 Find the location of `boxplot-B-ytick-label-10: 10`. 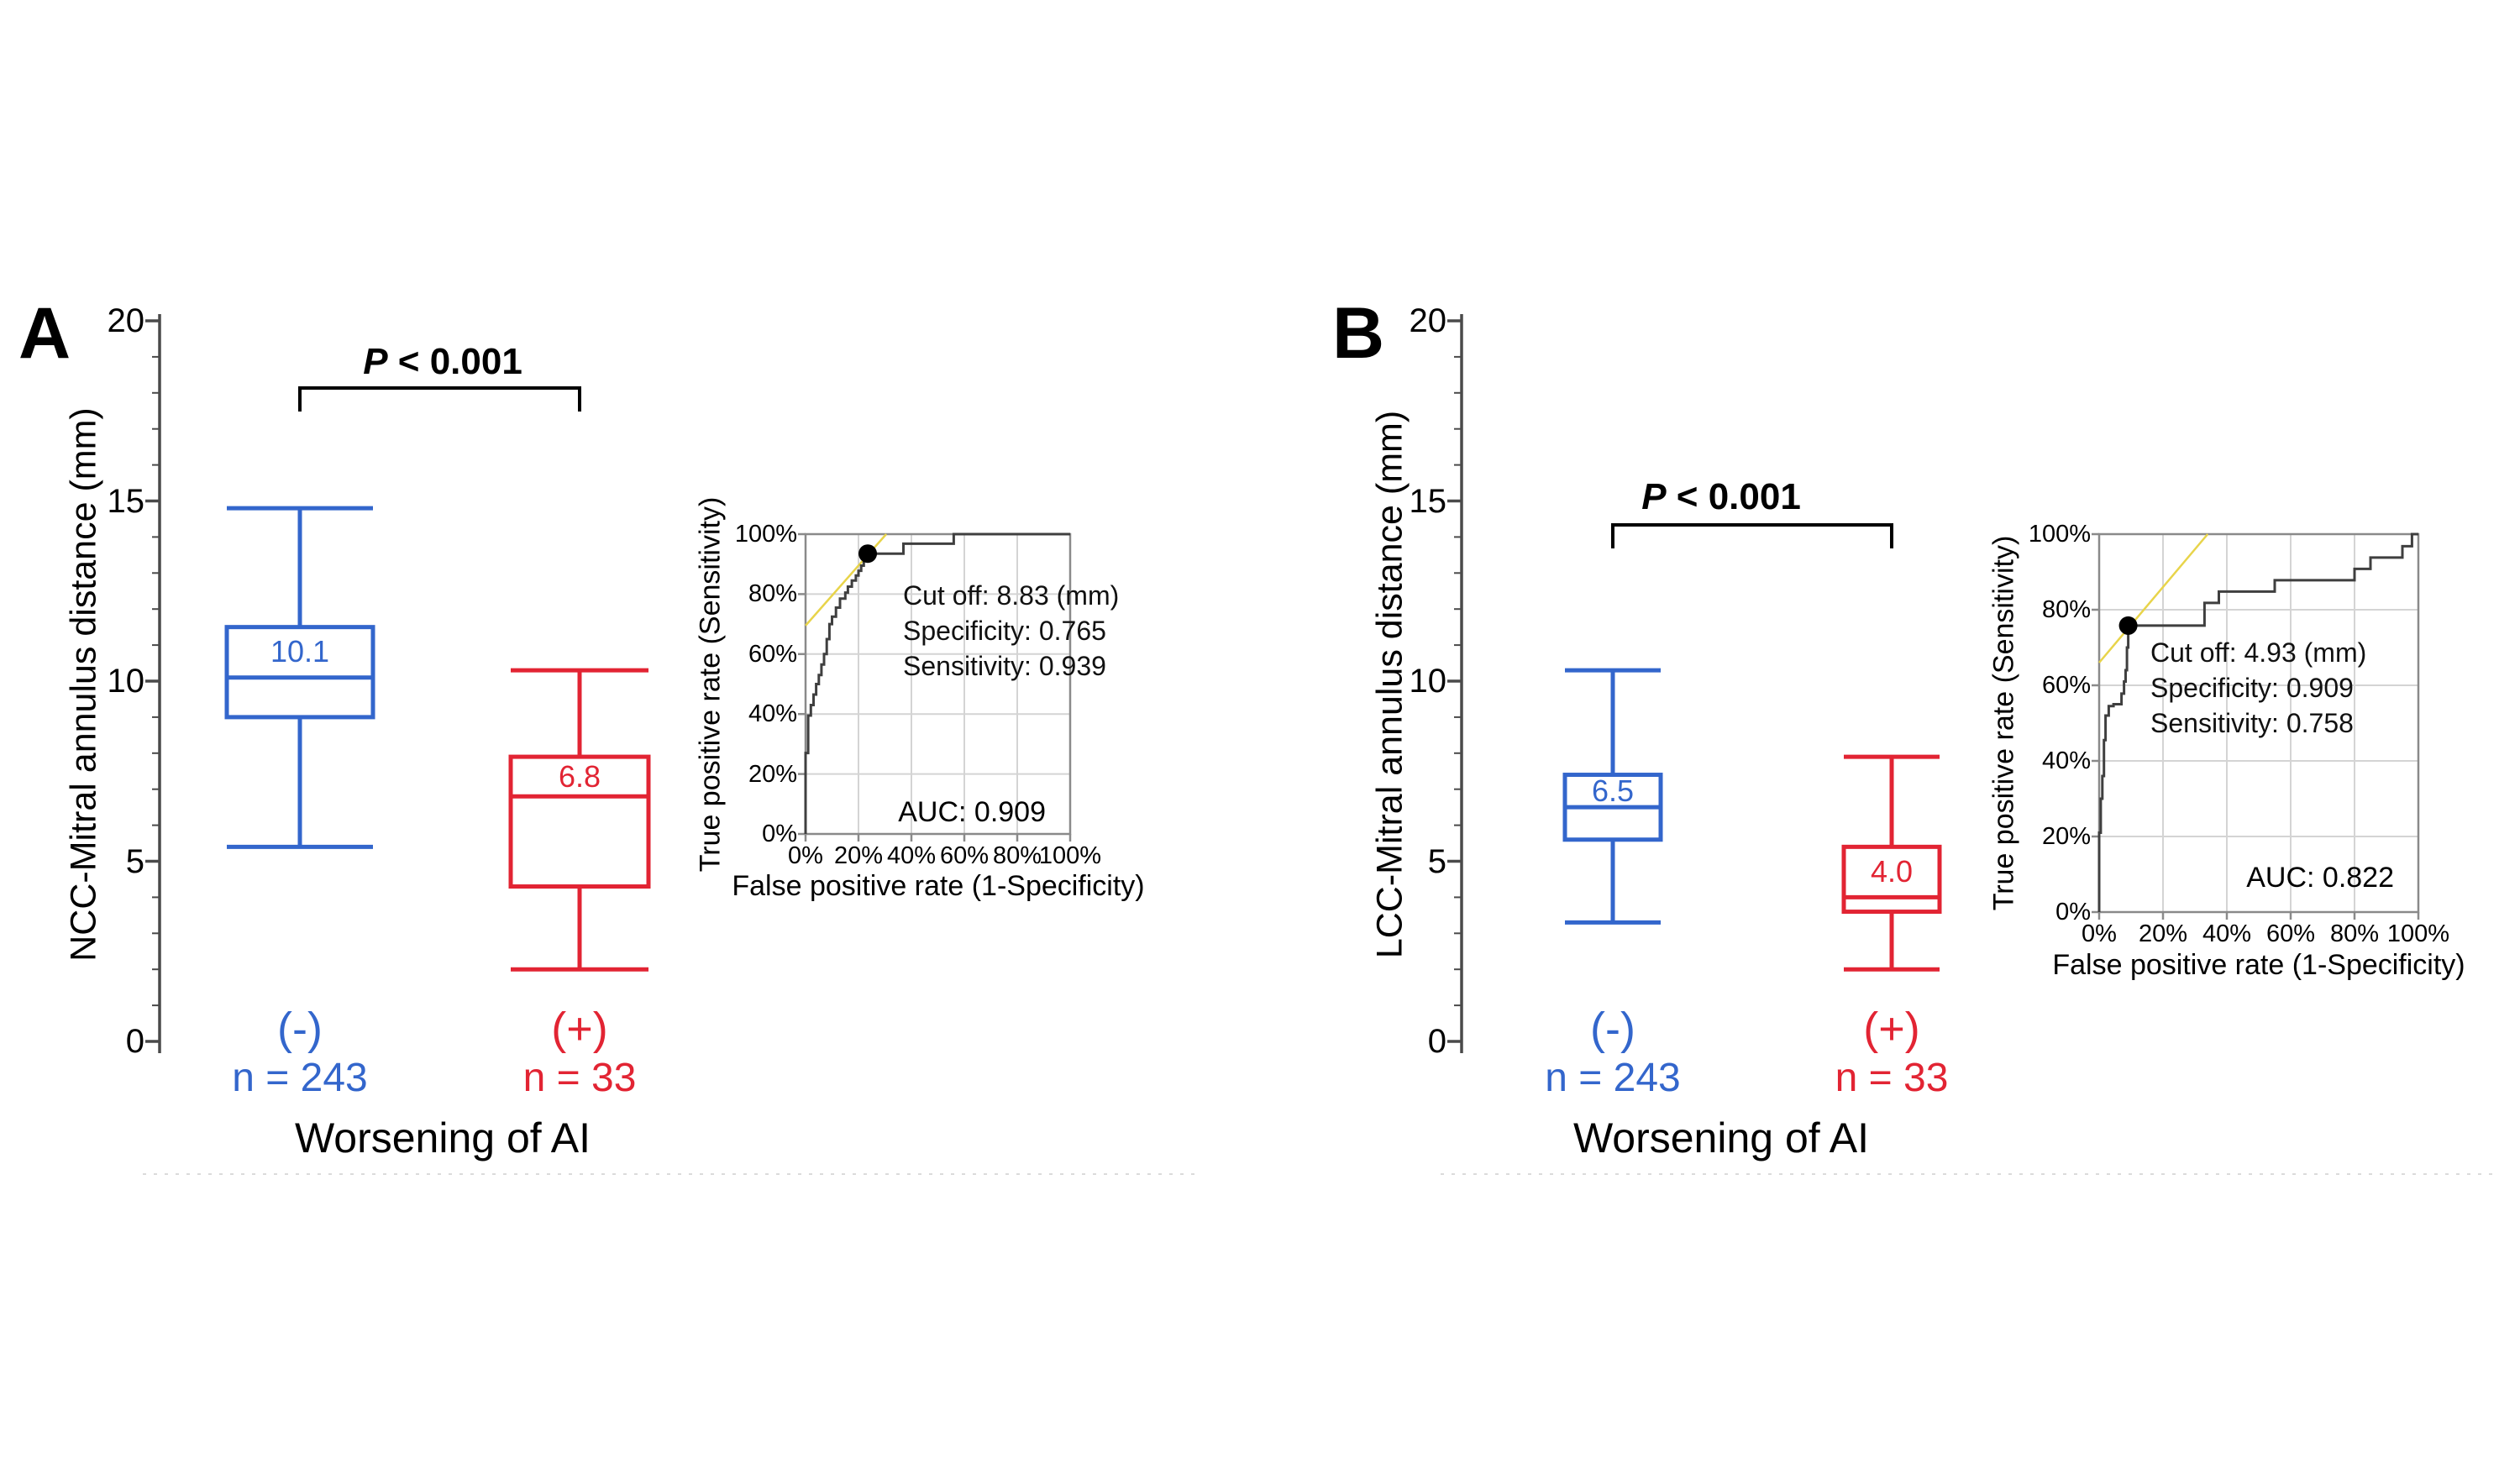

boxplot-B-ytick-label-10: 10 is located at coordinates (1428, 681).